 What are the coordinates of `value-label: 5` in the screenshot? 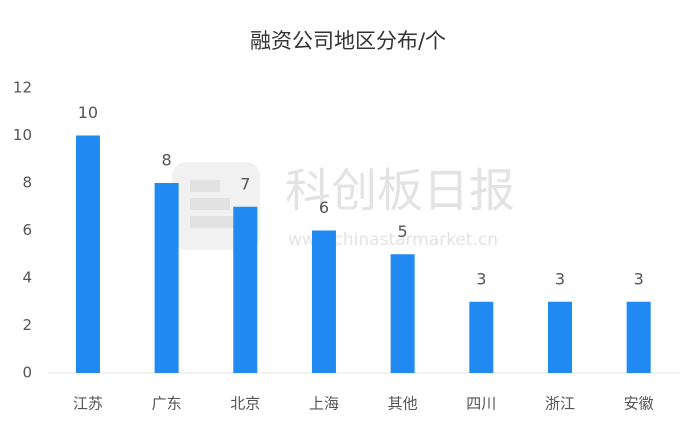 It's located at (403, 231).